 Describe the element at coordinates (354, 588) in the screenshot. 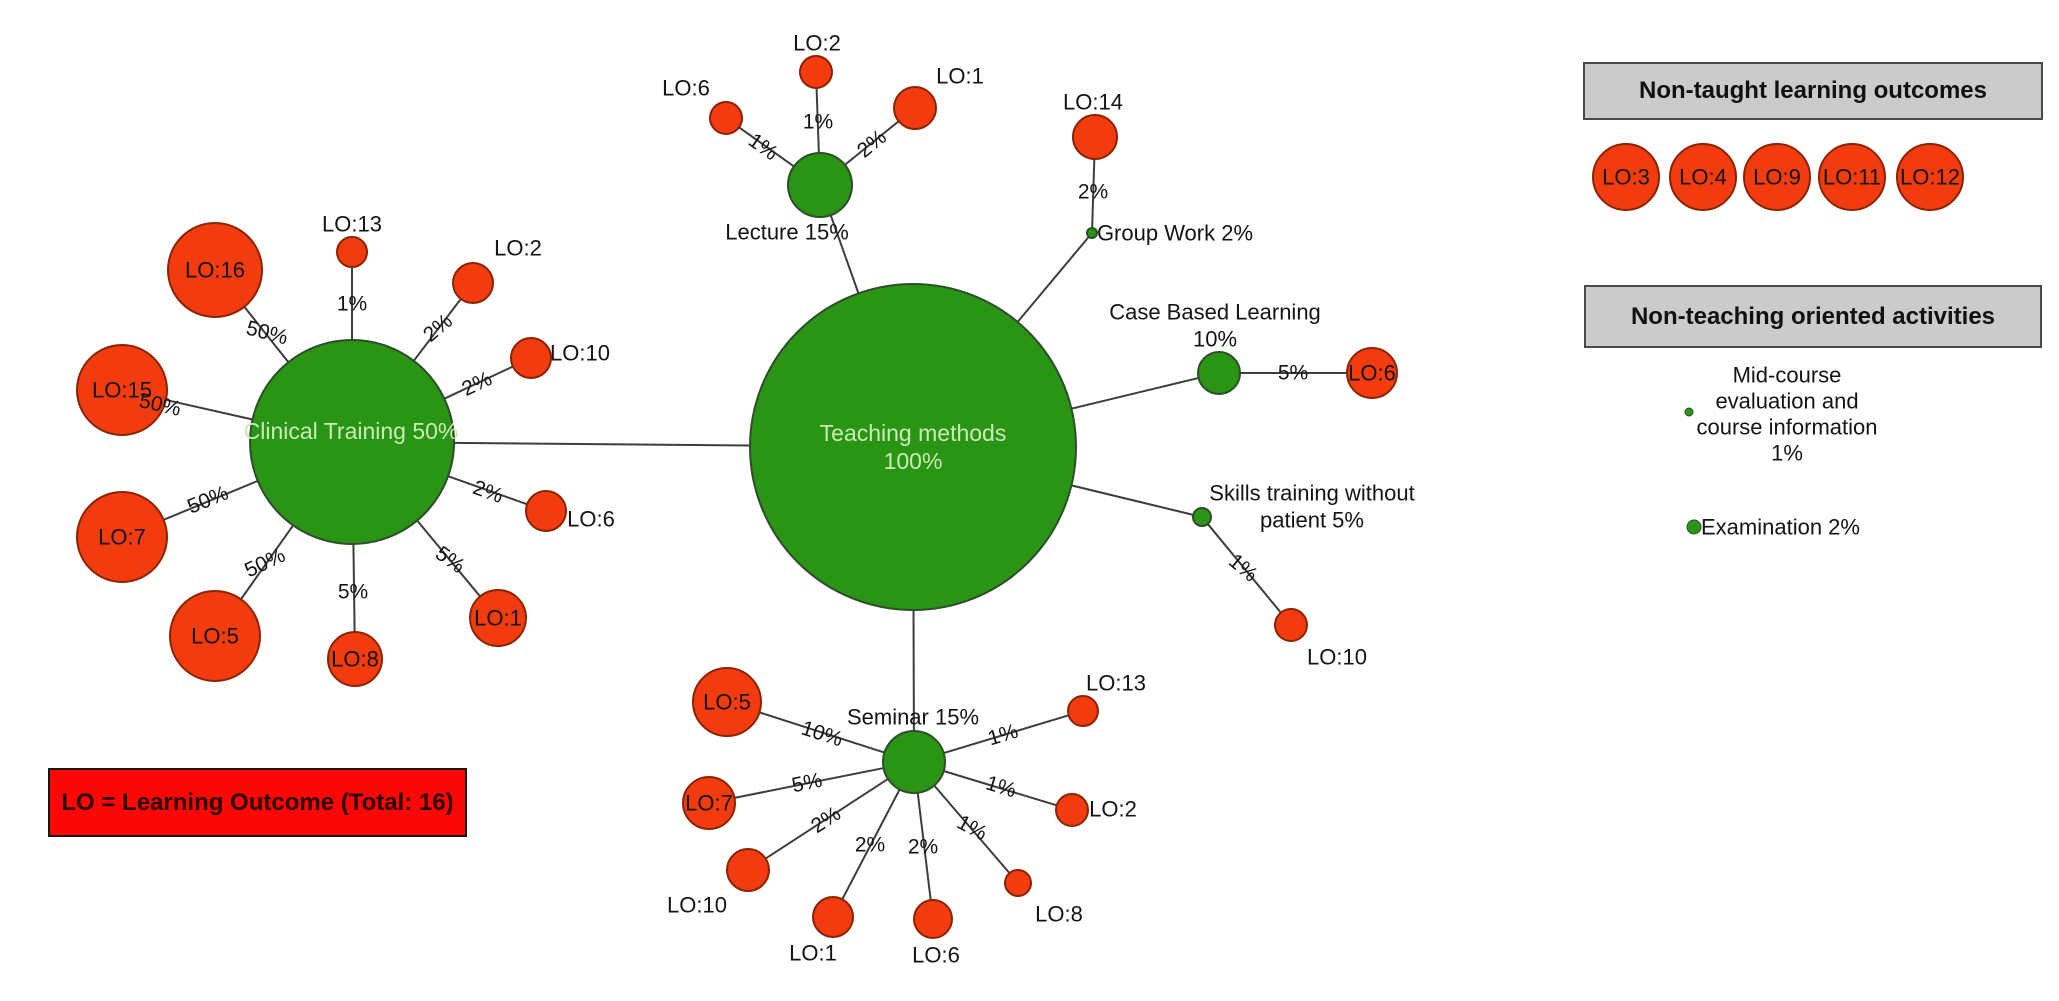

I see `edge-clinical-training-LO:8` at that location.